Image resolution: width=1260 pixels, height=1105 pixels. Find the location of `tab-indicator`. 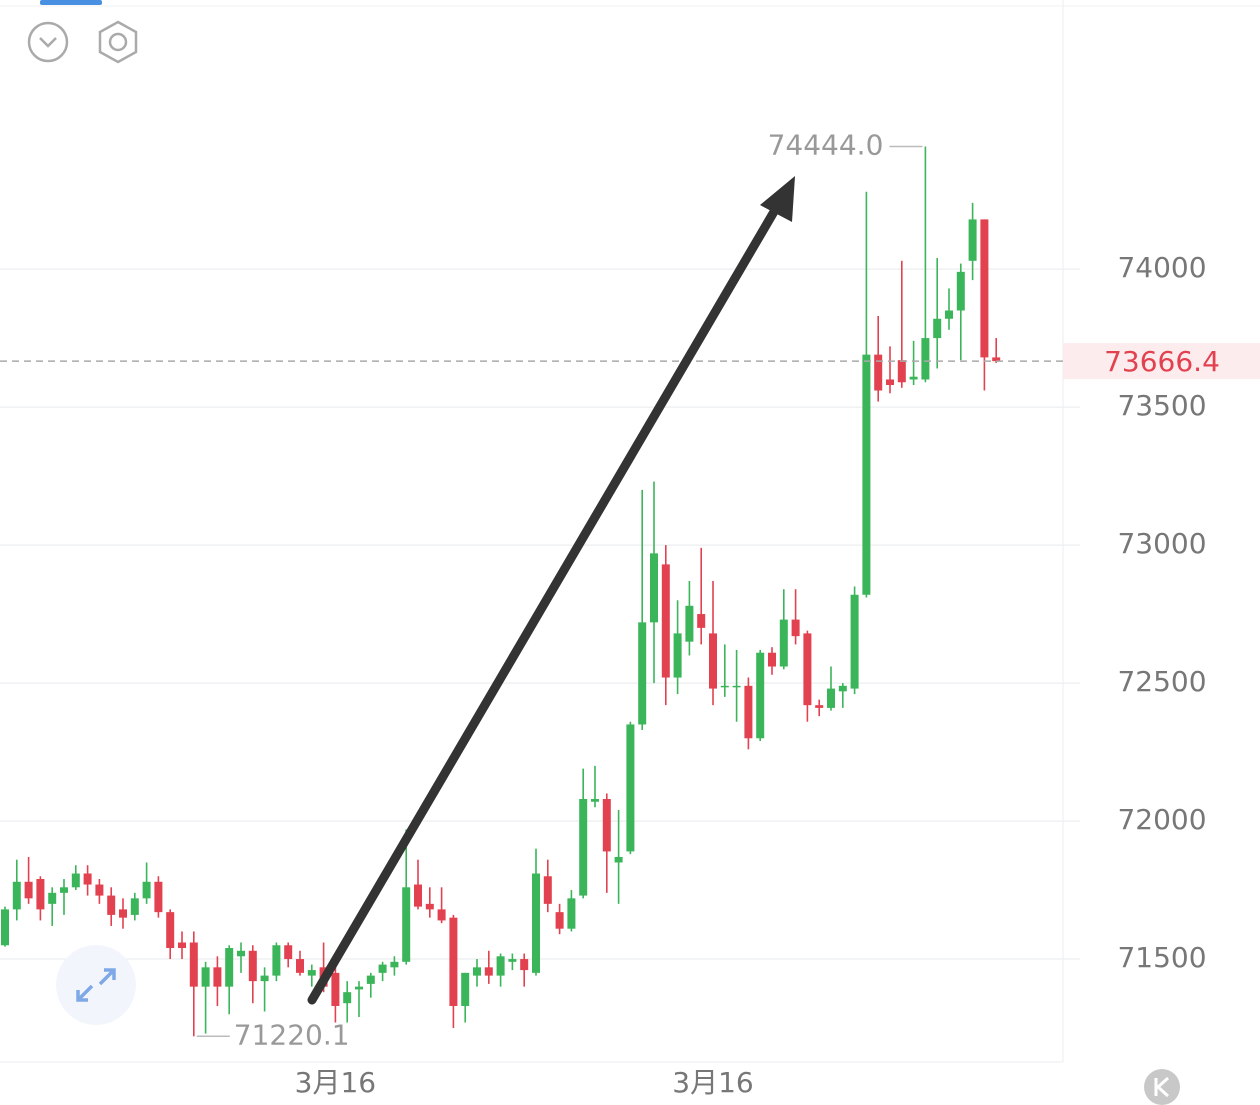

tab-indicator is located at coordinates (71, 2).